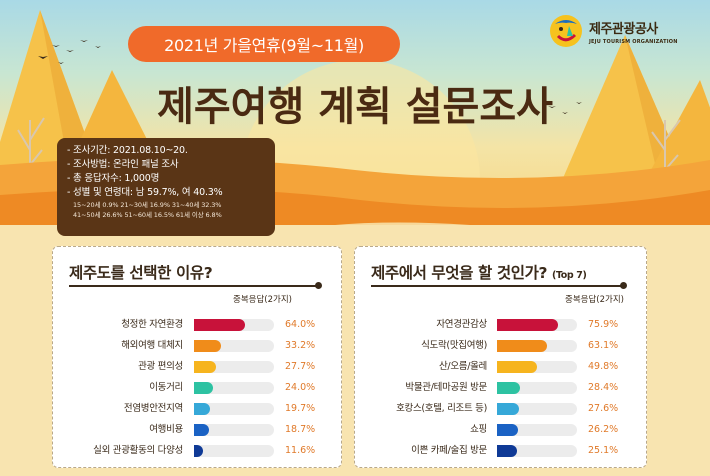 The image size is (710, 476). What do you see at coordinates (300, 429) in the screenshot?
I see `data-label: 18.7%` at bounding box center [300, 429].